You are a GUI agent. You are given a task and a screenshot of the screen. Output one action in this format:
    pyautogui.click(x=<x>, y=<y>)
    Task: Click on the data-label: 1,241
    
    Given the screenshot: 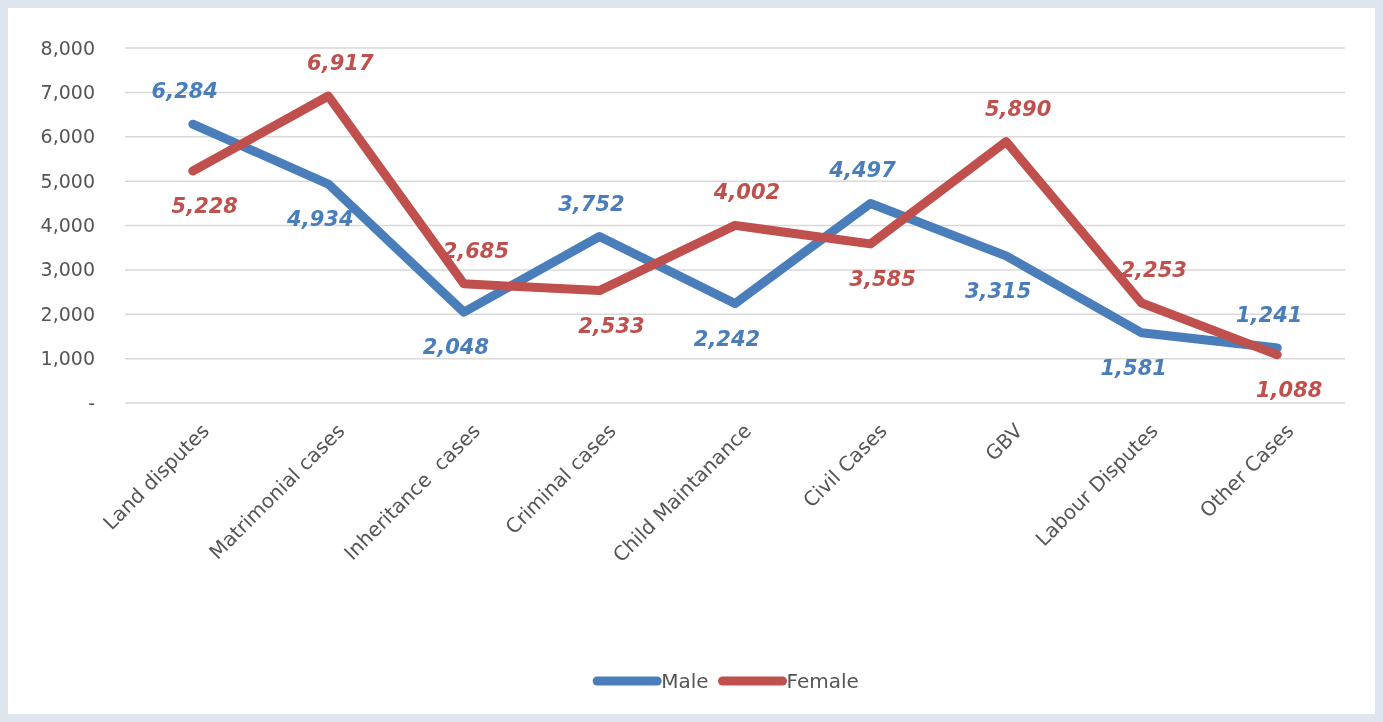 What is the action you would take?
    pyautogui.click(x=1269, y=314)
    